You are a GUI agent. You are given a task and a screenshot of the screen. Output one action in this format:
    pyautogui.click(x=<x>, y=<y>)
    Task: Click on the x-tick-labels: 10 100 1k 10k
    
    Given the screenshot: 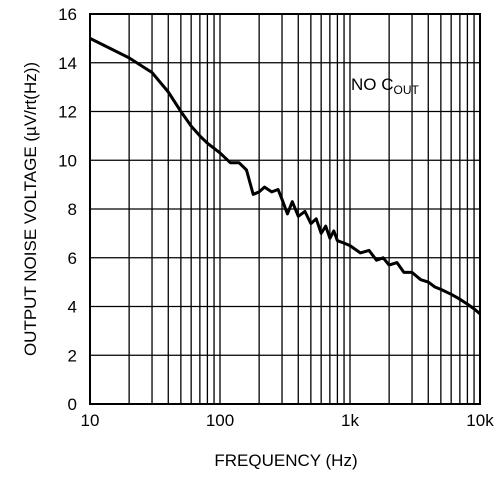 What is the action you would take?
    pyautogui.click(x=288, y=420)
    